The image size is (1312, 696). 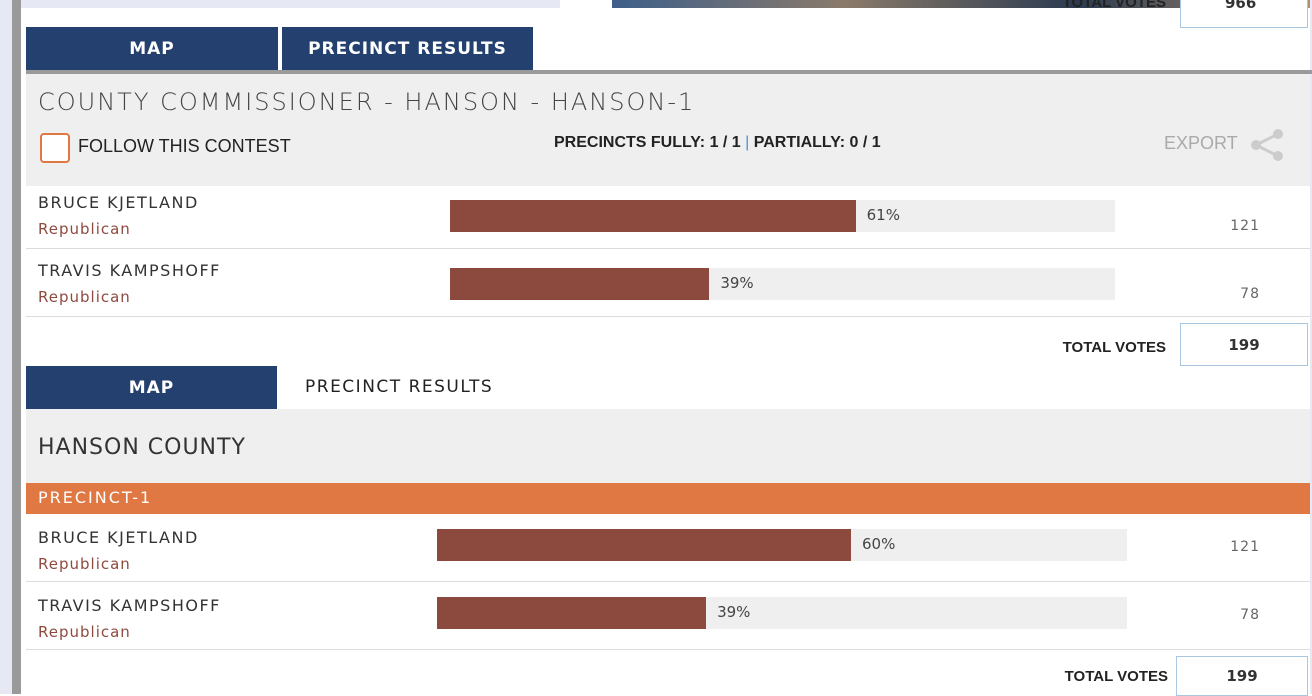 I want to click on top-total-value: 966, so click(x=1241, y=6).